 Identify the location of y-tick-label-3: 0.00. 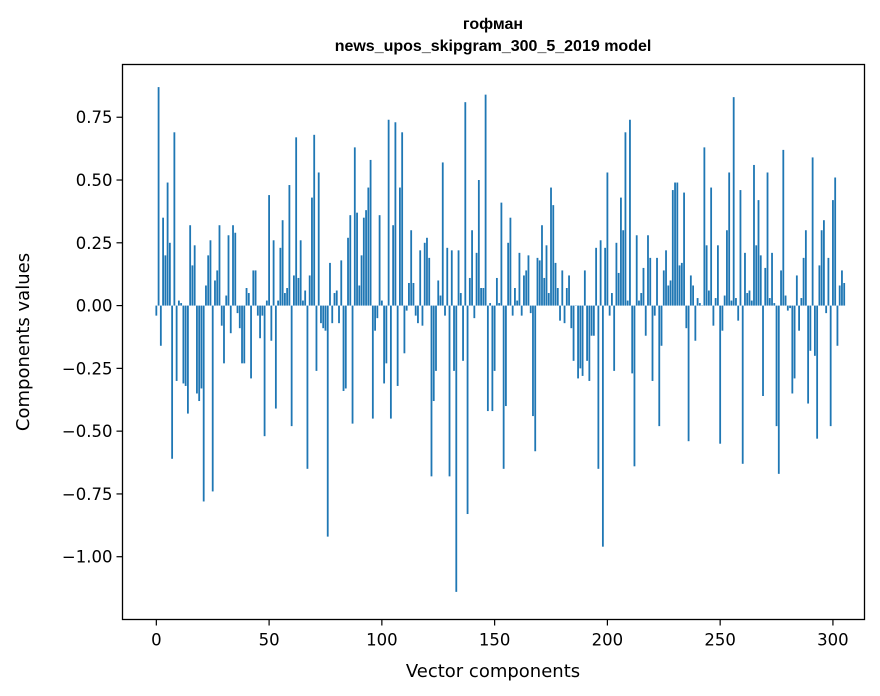
(94, 306).